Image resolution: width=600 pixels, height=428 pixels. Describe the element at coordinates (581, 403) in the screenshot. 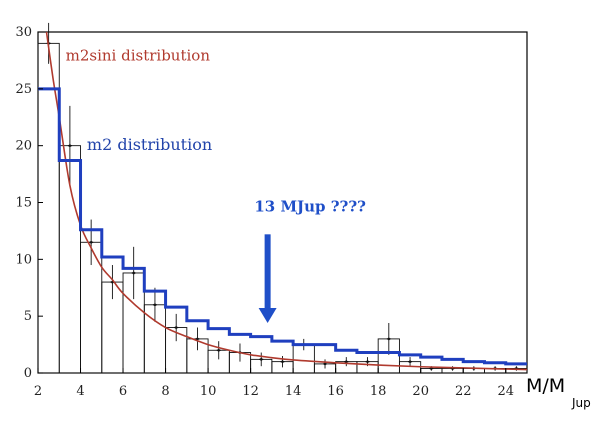

I see `x-axis-label-subscript: Jup` at that location.